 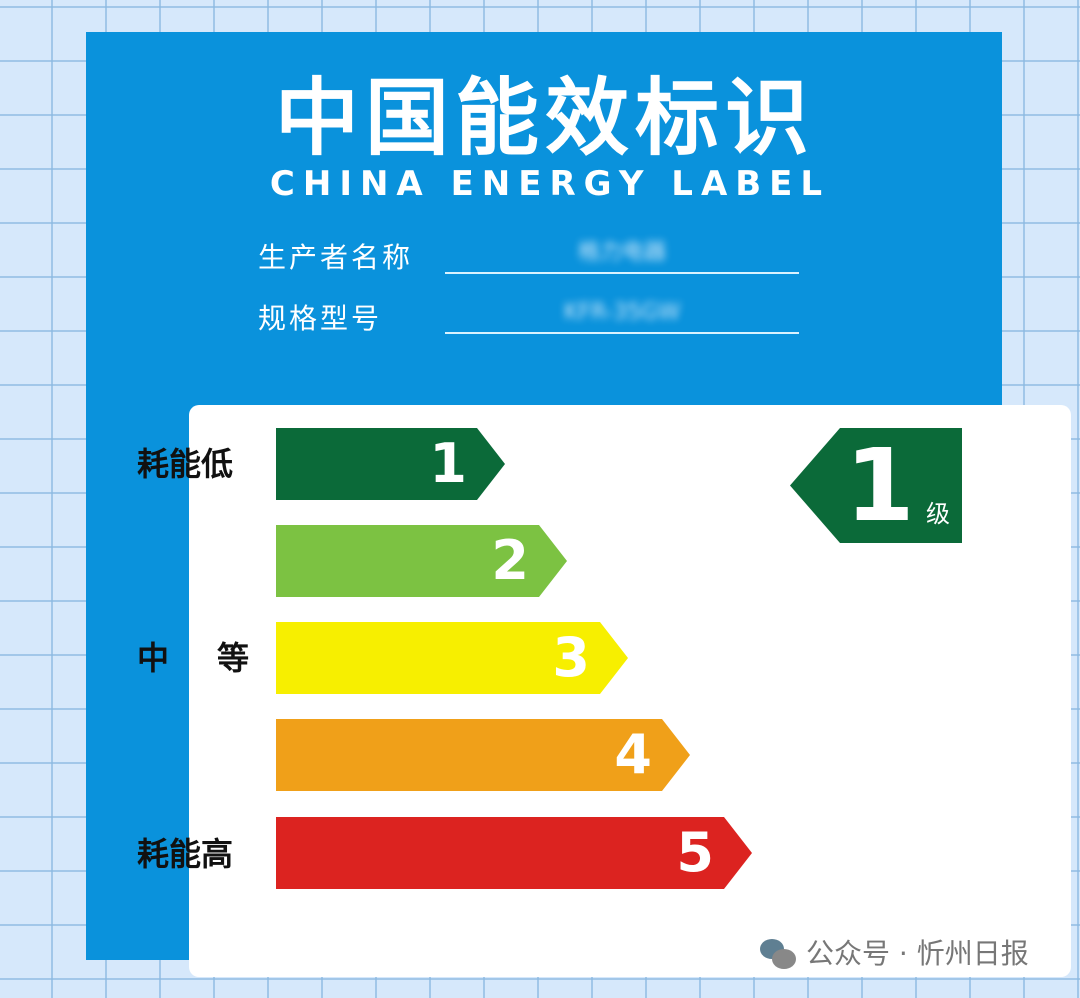 What do you see at coordinates (336, 257) in the screenshot?
I see `manufacturer-label: 生产者名称` at bounding box center [336, 257].